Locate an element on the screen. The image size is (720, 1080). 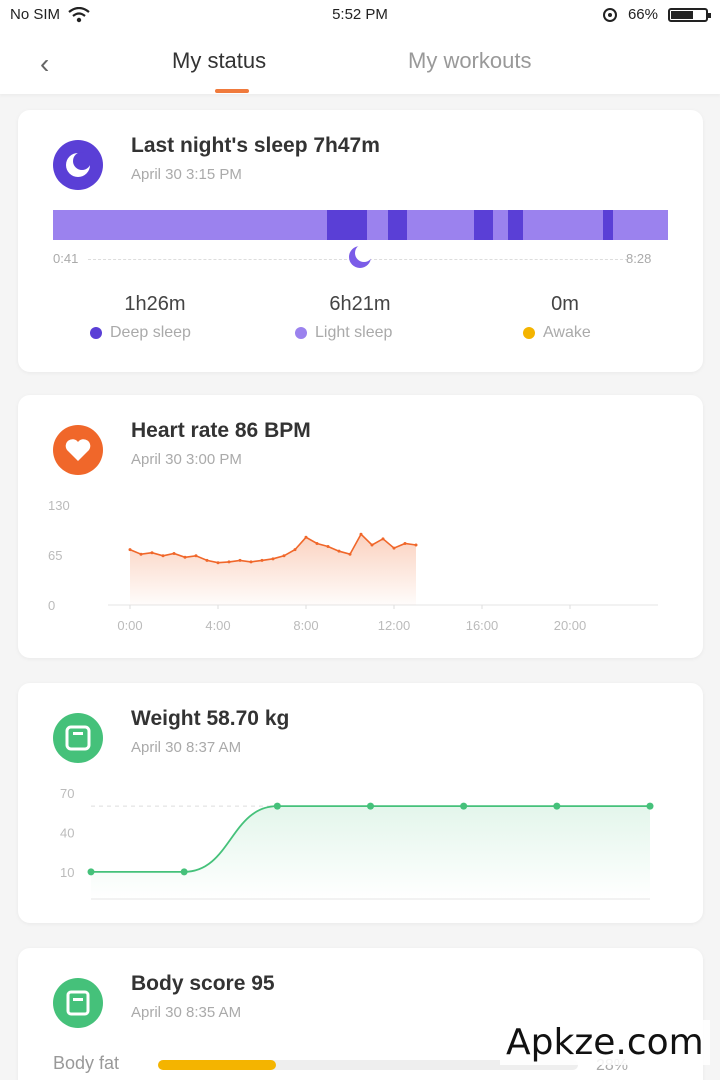
battery-icon is located at coordinates (689, 14).